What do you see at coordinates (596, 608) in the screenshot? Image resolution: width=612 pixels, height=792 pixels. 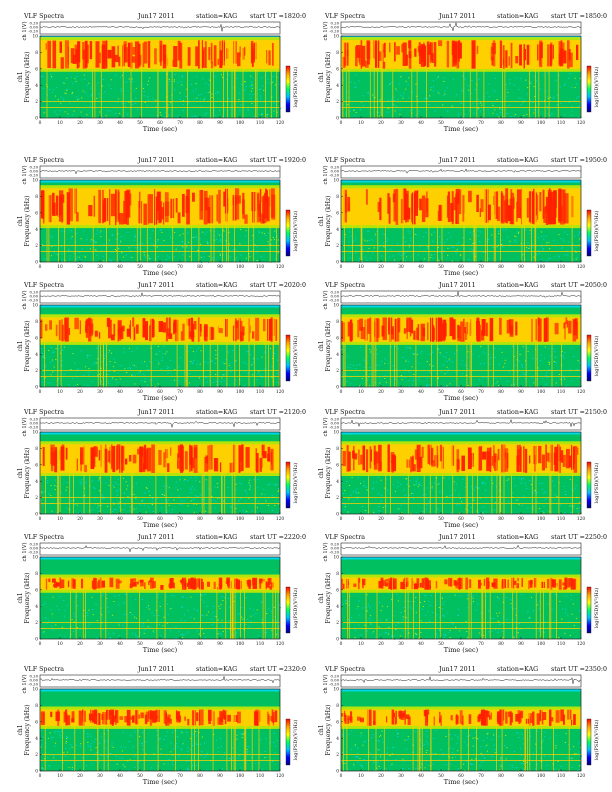 I see `colorbar-label: log(PSD)(V²/Hz)` at bounding box center [596, 608].